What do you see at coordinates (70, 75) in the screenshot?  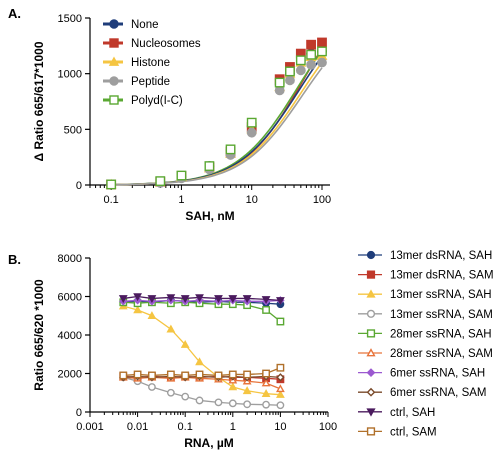 I see `y-tick-label: 1000` at bounding box center [70, 75].